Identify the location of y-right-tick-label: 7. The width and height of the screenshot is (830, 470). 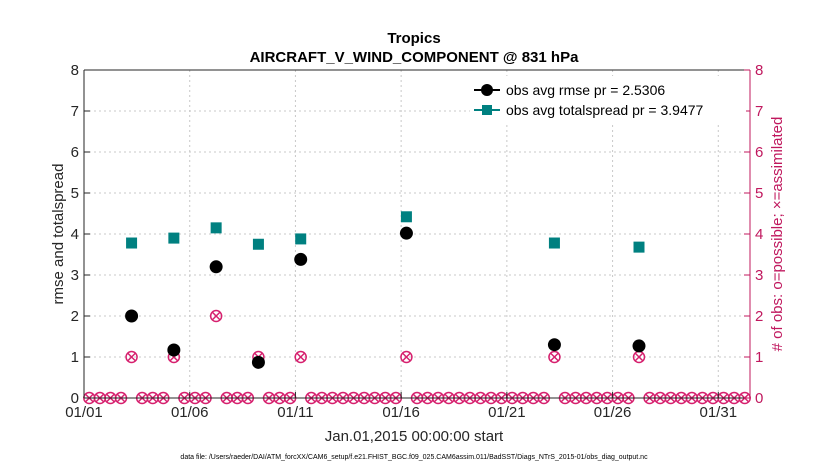
(759, 111).